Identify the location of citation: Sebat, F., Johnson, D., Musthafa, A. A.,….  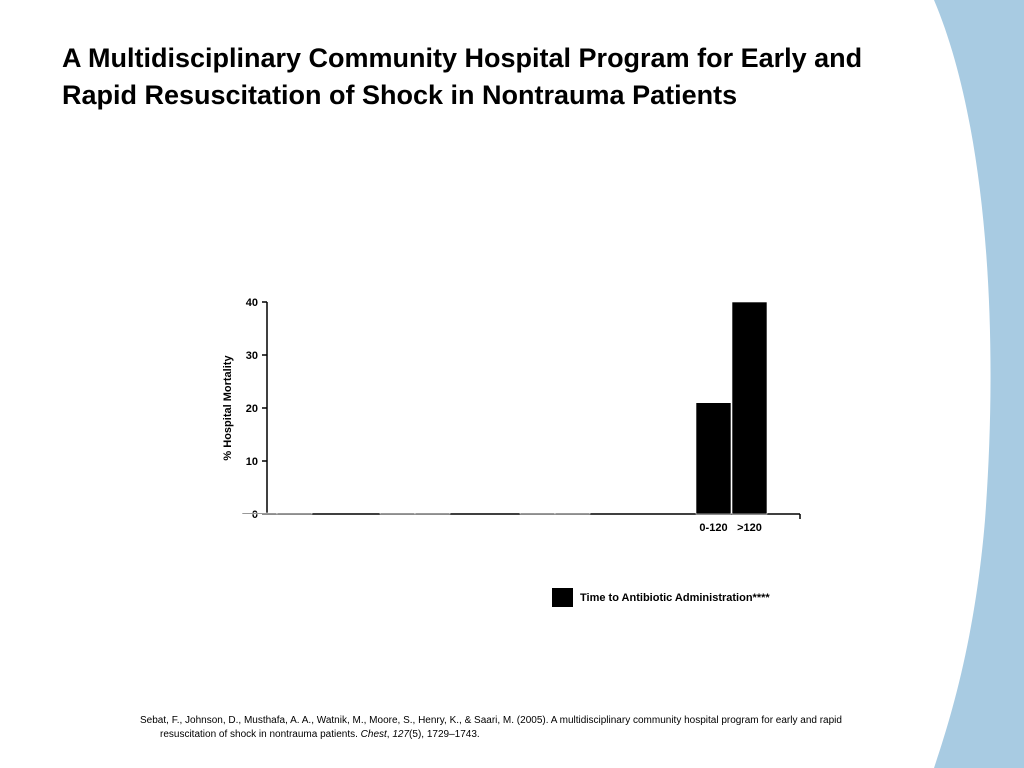
(520, 728).